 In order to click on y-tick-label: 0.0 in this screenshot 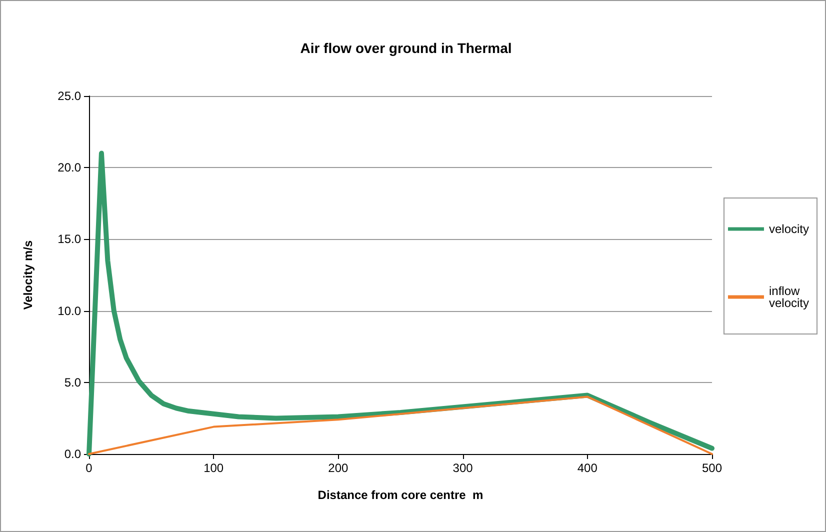, I will do `click(73, 454)`.